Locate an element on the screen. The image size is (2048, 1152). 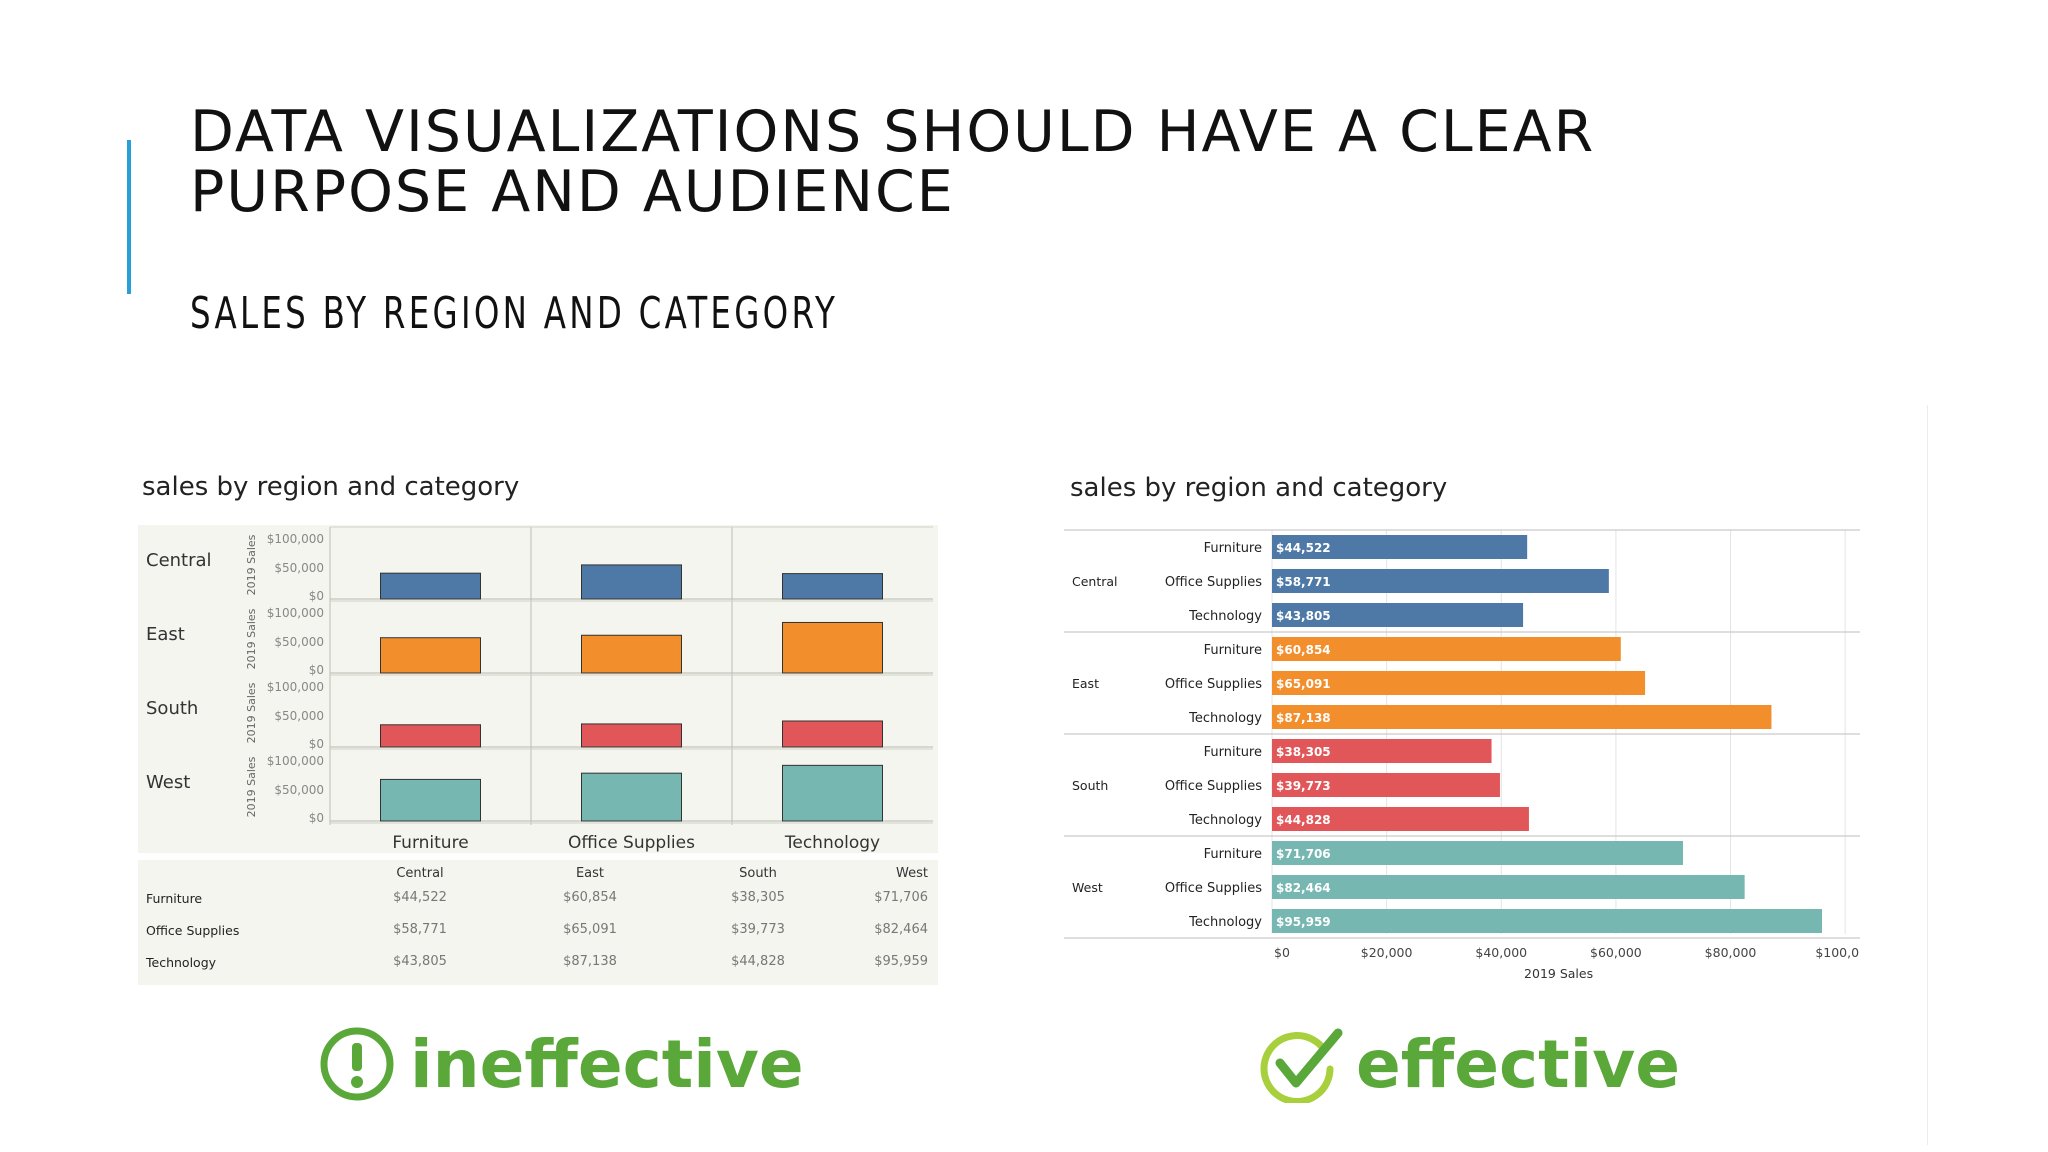
bar-value-label: $38,305 is located at coordinates (1303, 752).